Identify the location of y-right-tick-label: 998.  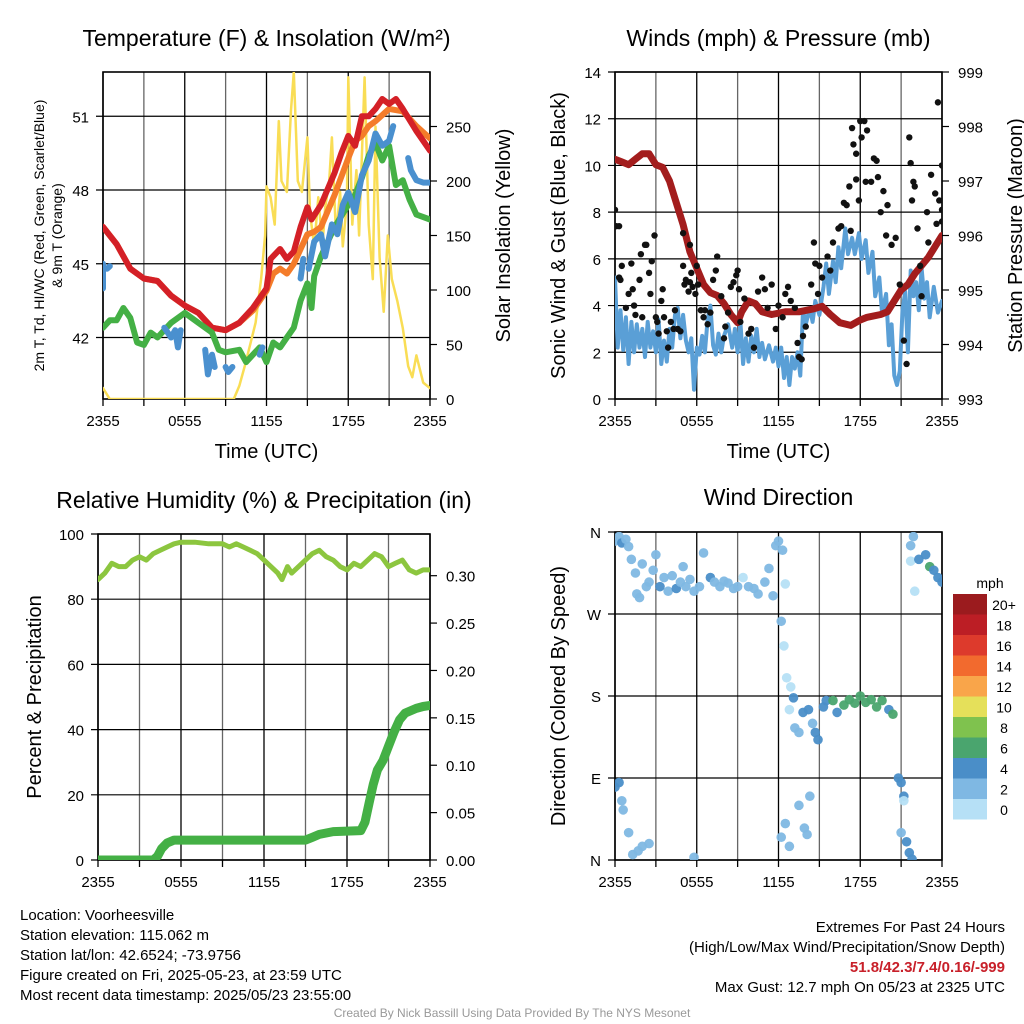
(970, 128).